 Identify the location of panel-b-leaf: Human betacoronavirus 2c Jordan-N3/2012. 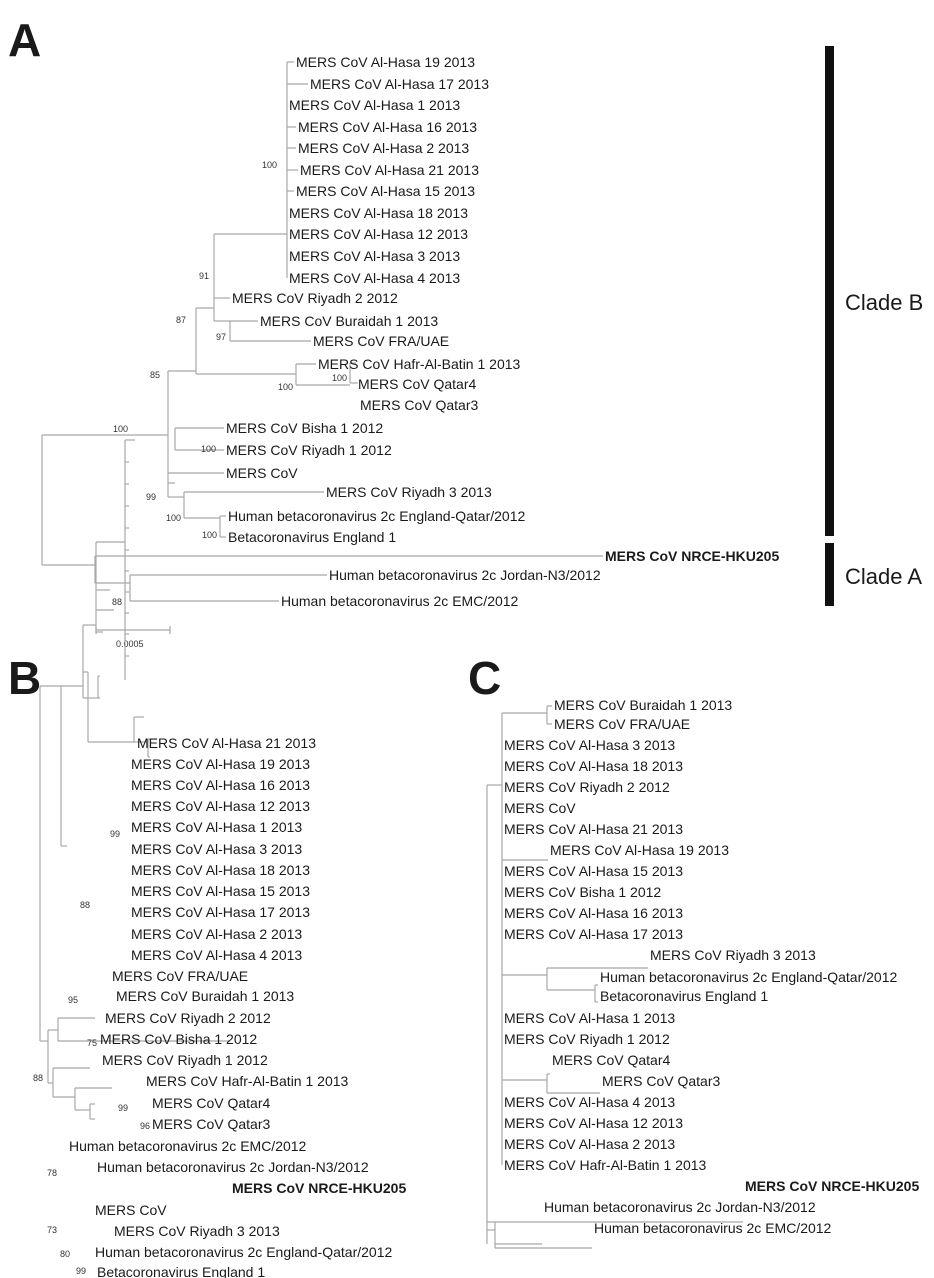
(233, 1167).